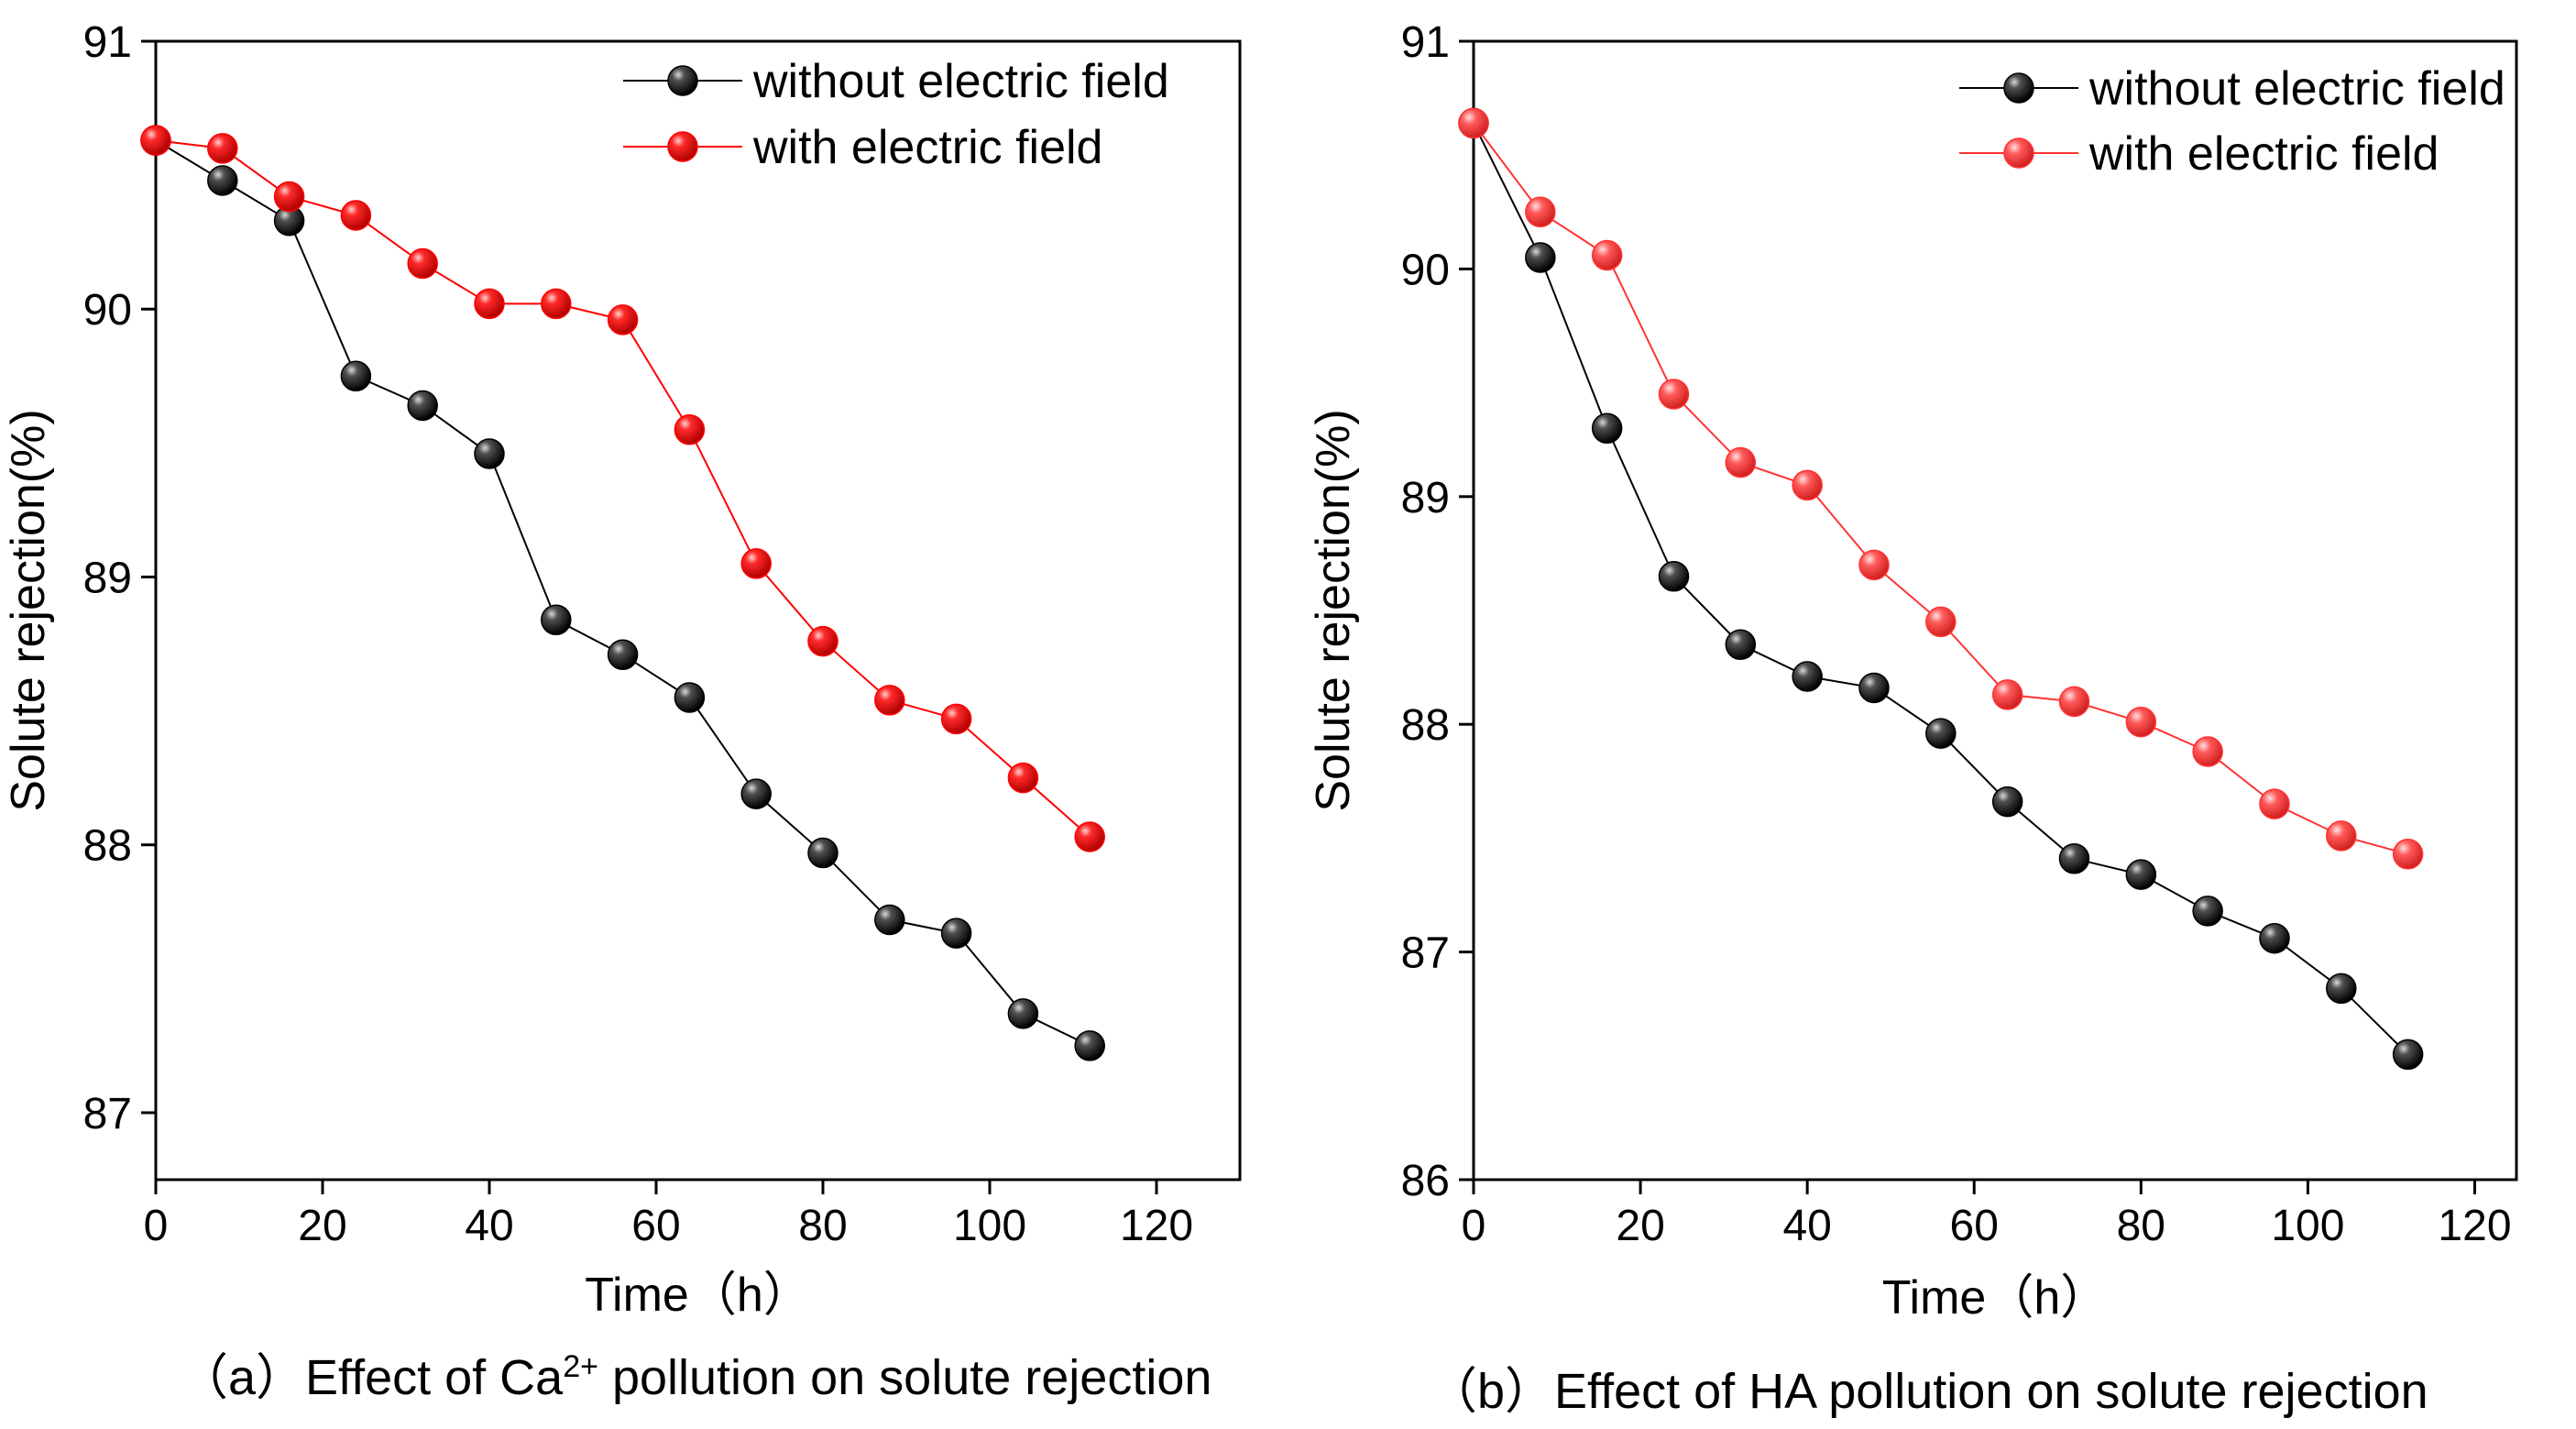 This screenshot has height=1429, width=2576. Describe the element at coordinates (1425, 1181) in the screenshot. I see `panel-b-y-tick-label: 86` at that location.